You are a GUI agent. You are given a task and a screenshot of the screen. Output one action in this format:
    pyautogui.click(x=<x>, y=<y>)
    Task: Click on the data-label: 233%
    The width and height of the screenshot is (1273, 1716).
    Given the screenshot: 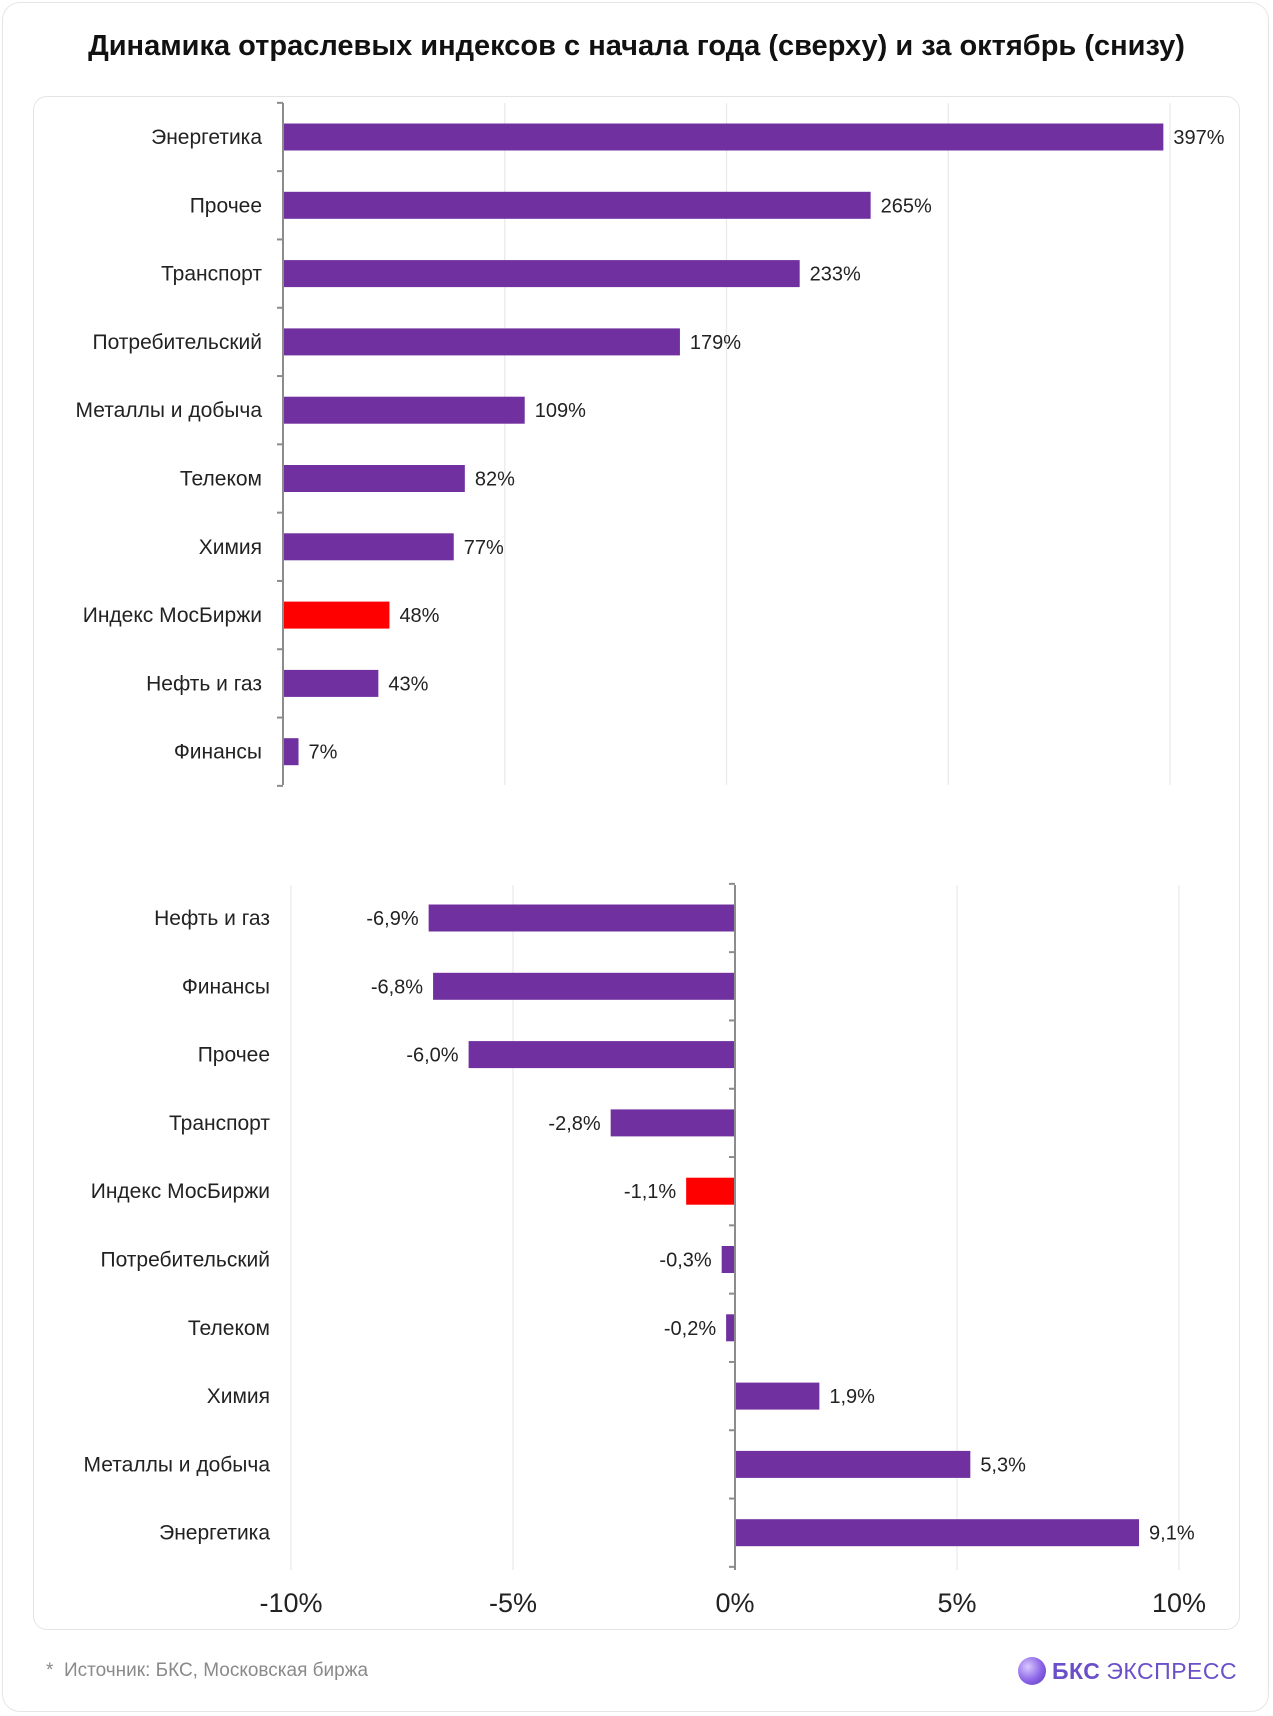 What is the action you would take?
    pyautogui.click(x=835, y=275)
    